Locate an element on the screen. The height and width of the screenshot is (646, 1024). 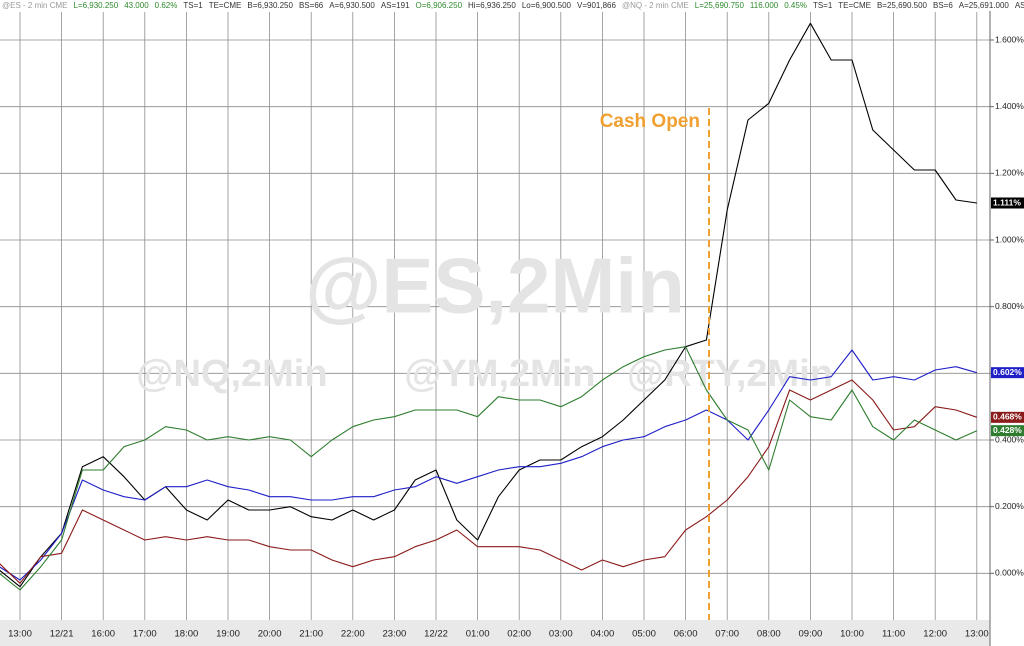
header-item: 0.45% is located at coordinates (795, 5).